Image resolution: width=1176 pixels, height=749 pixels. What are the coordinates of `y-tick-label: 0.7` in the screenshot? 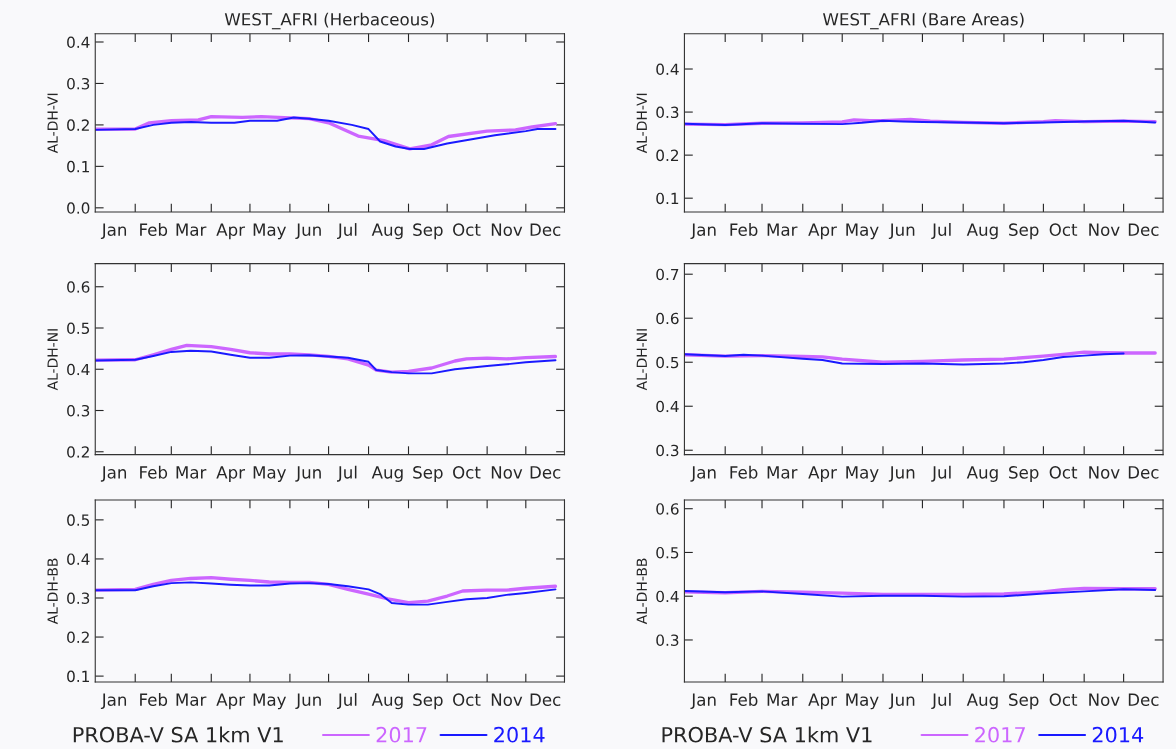 It's located at (667, 274).